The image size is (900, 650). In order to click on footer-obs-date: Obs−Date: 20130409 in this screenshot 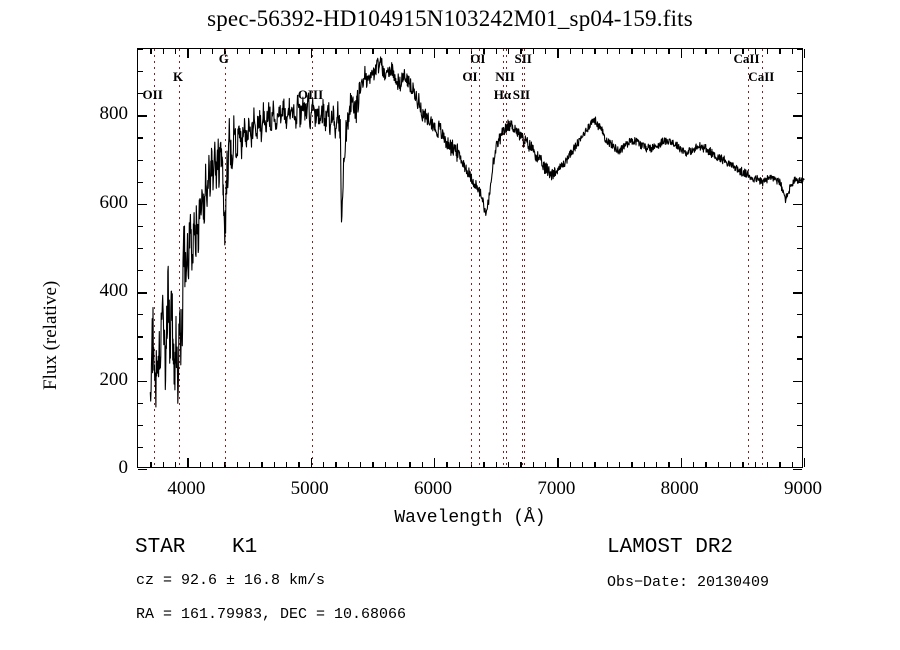, I will do `click(688, 582)`.